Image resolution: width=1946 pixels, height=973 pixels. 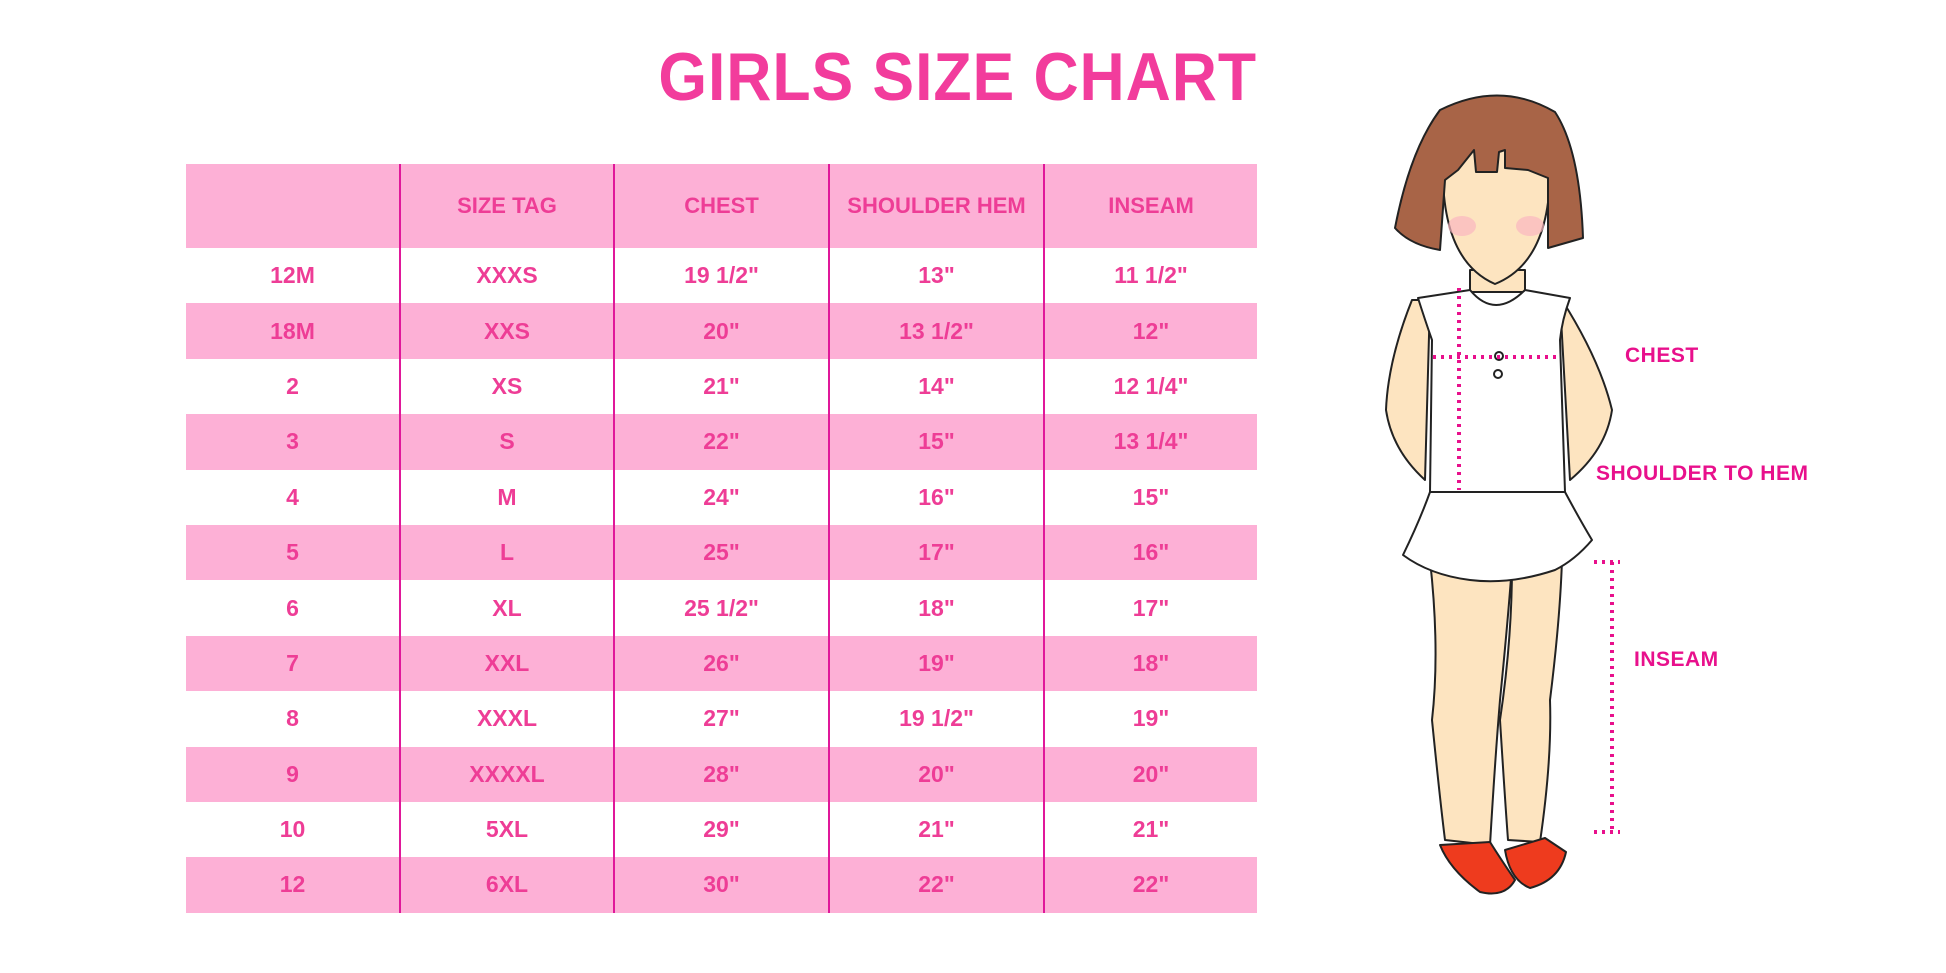 I want to click on header-cell: SIZE TAG, so click(x=506, y=206).